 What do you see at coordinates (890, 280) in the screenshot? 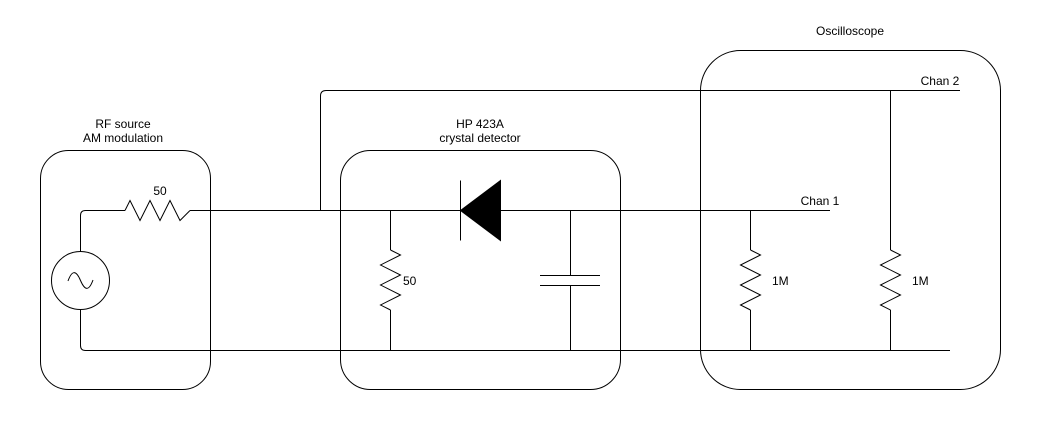
I see `chan2-resistor` at bounding box center [890, 280].